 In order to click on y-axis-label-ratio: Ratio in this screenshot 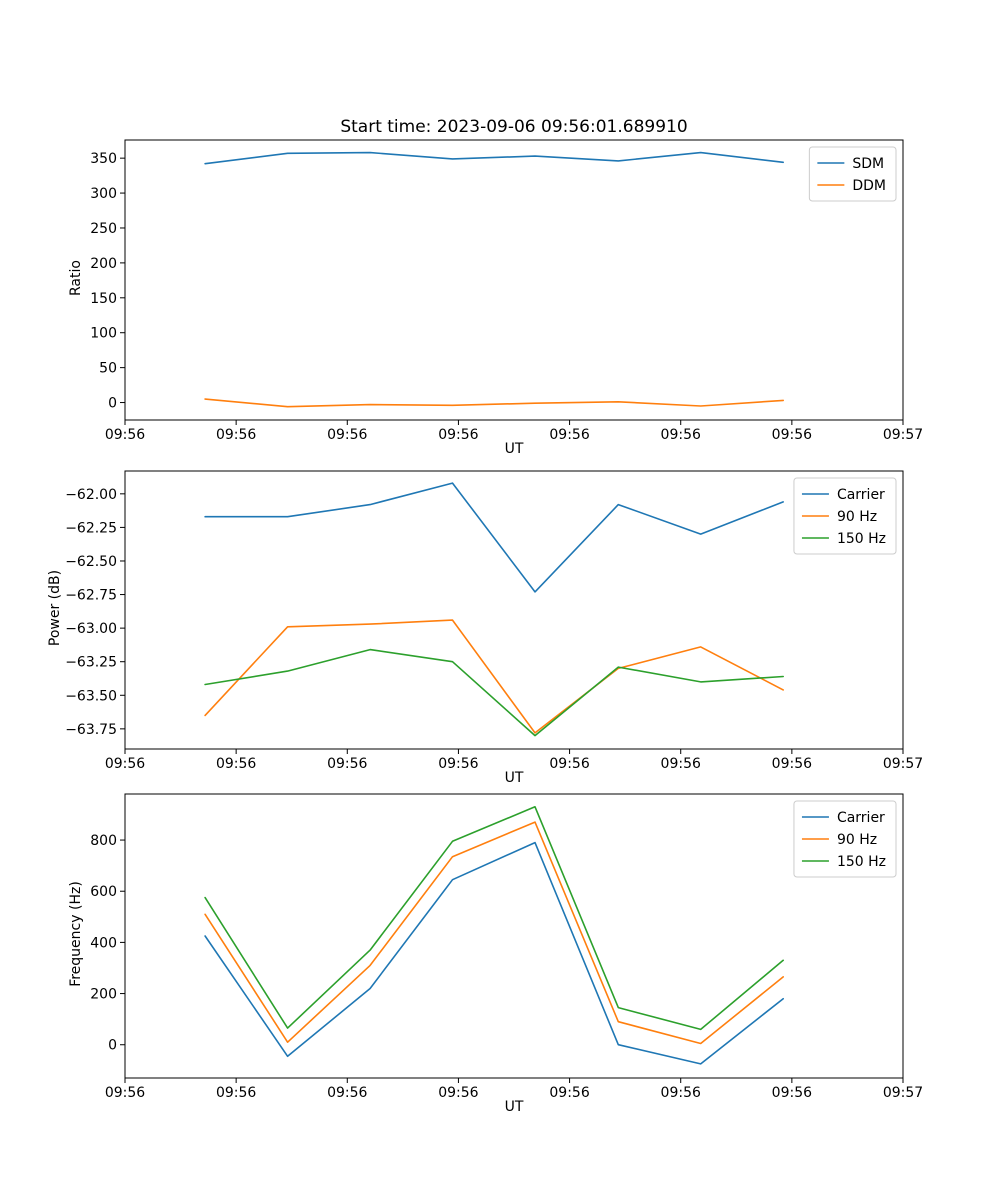, I will do `click(76, 278)`.